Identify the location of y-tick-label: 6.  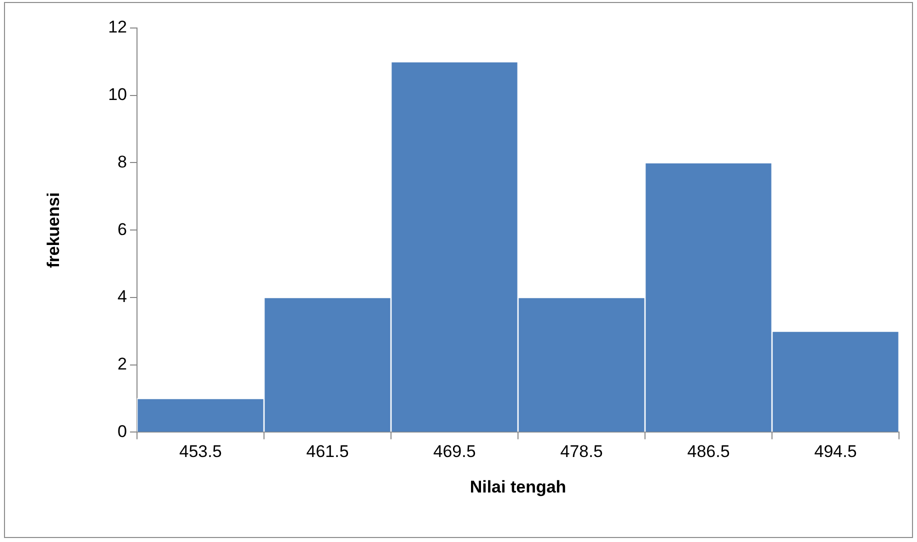
(122, 229).